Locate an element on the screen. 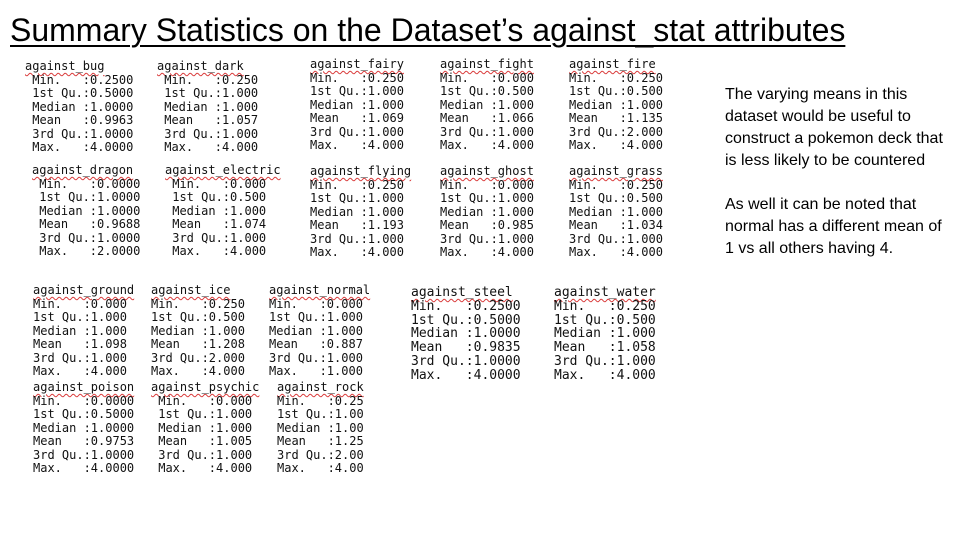 This screenshot has width=960, height=540. stat-header: against_ground is located at coordinates (84, 290).